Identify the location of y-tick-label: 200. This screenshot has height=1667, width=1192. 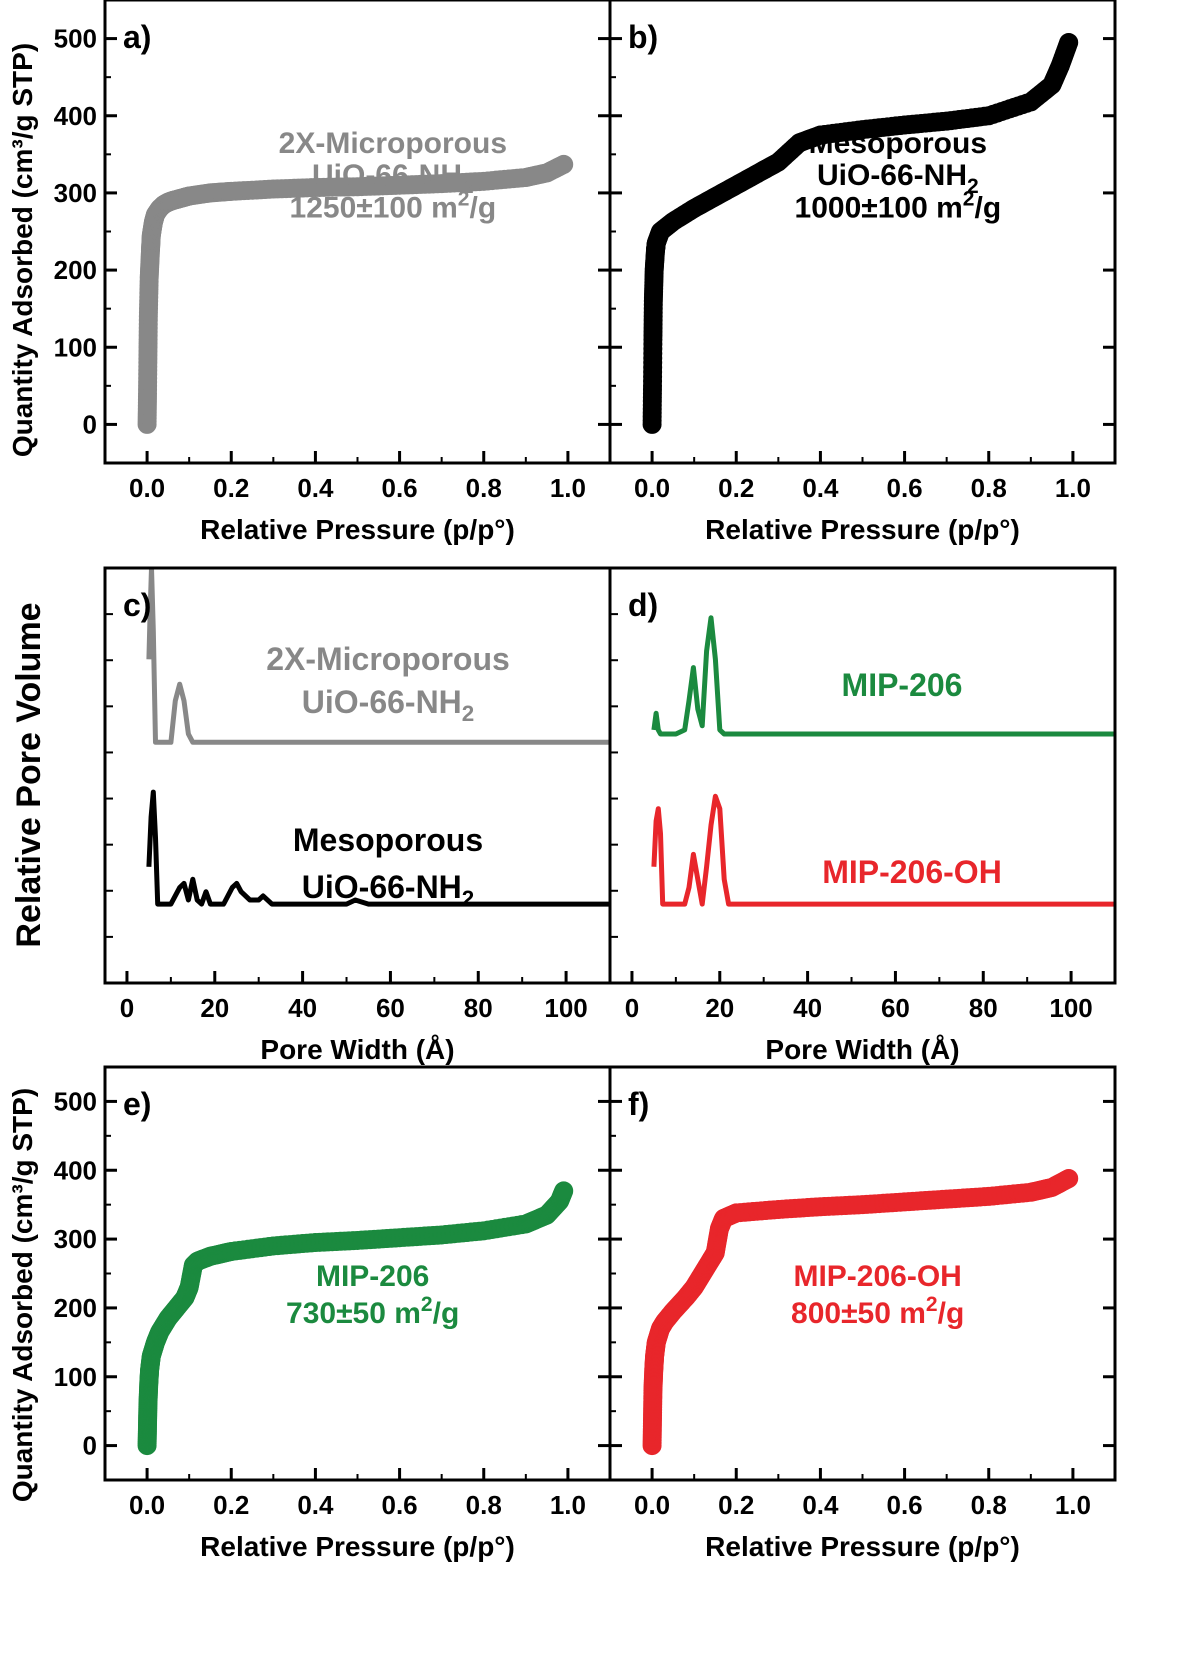
(75, 270).